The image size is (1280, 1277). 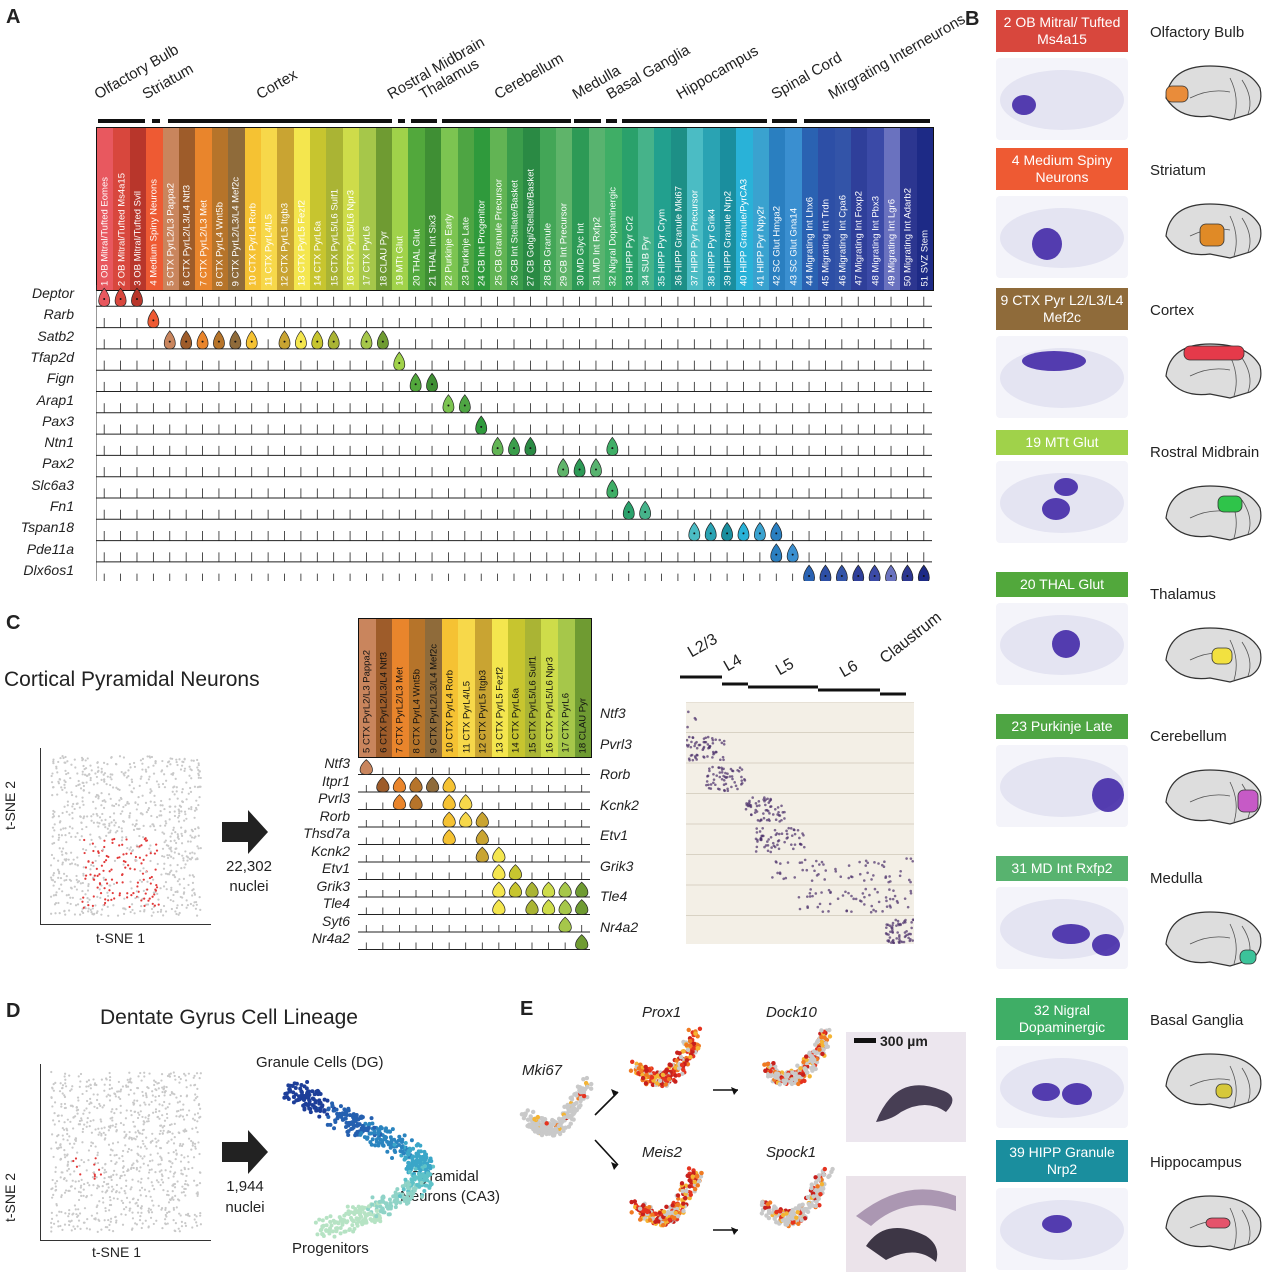 I want to click on violin-plot-c, so click(x=475, y=856).